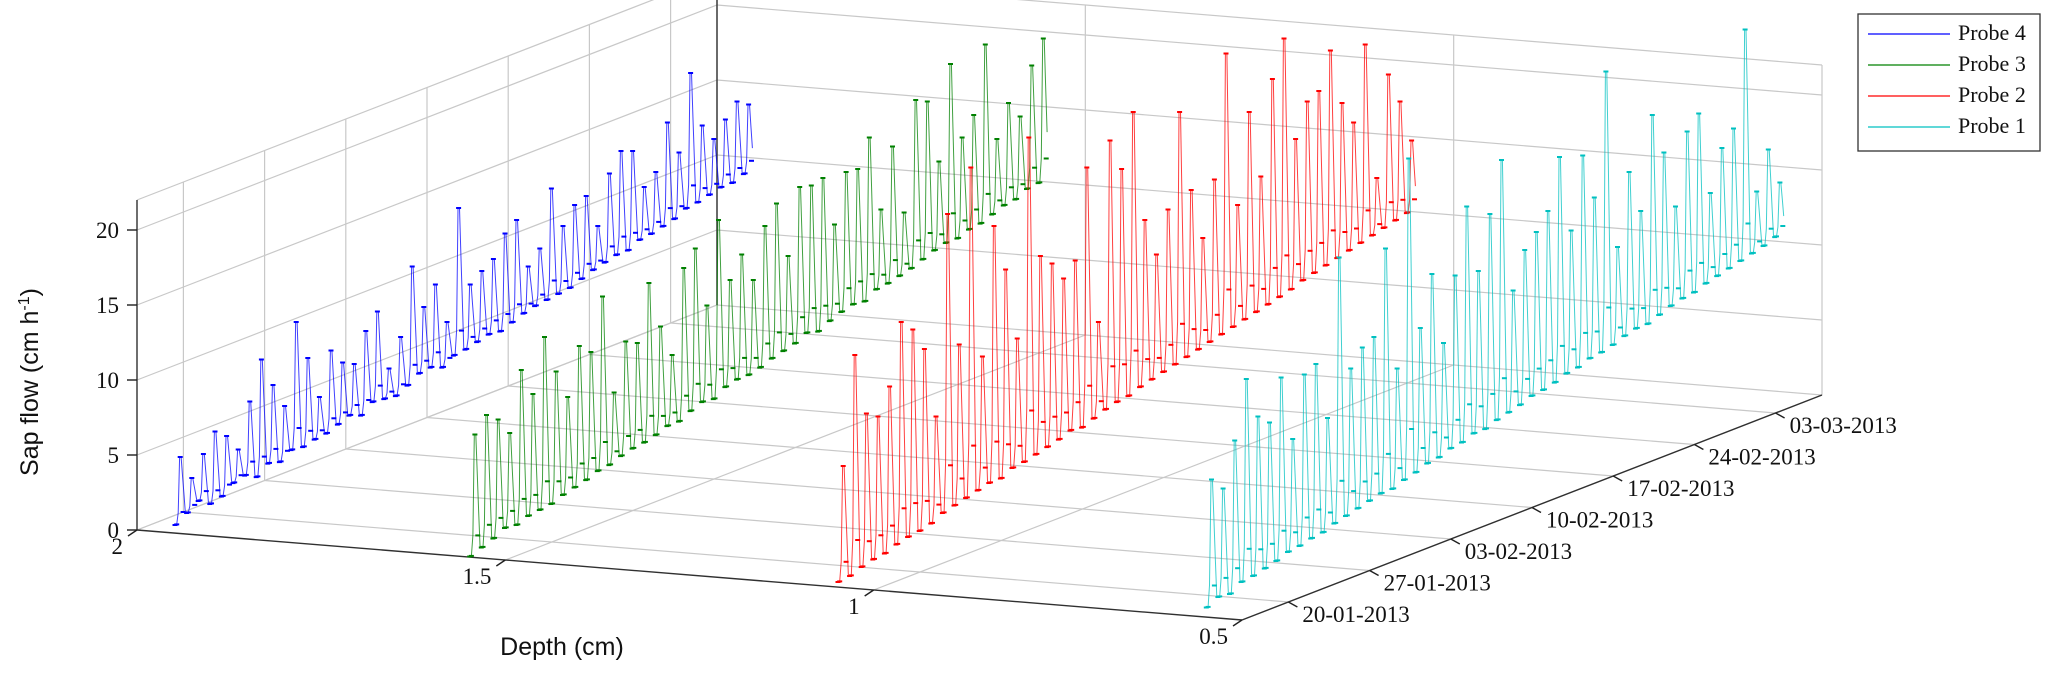  What do you see at coordinates (107, 305) in the screenshot?
I see `y-tick-label-3: 15` at bounding box center [107, 305].